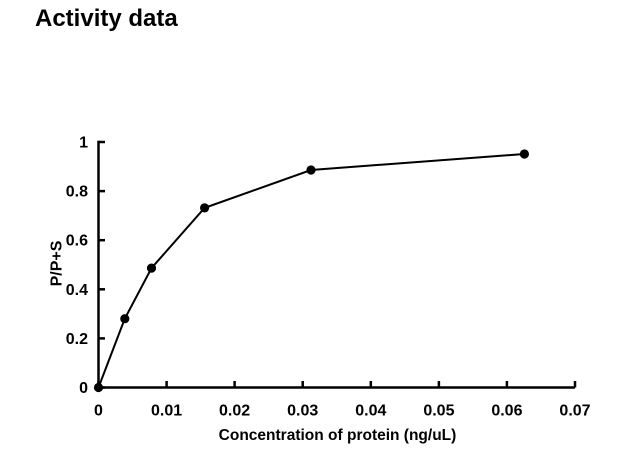 This screenshot has height=465, width=636. I want to click on svg-text: 0.01, so click(166, 411).